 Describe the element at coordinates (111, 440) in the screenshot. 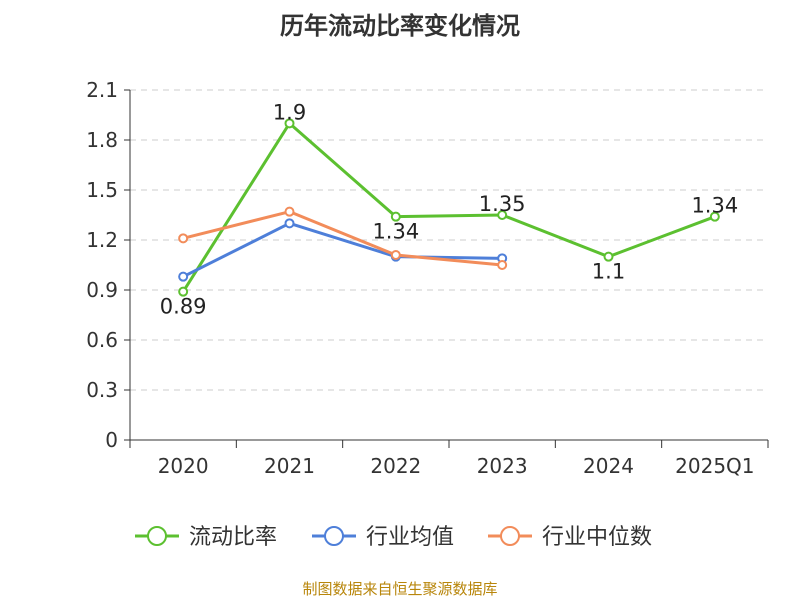

I see `y-tick-label: 0` at that location.